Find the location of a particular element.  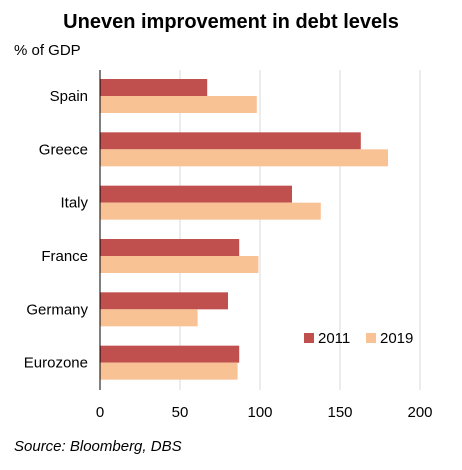

bar-italy-2011 is located at coordinates (196, 194).